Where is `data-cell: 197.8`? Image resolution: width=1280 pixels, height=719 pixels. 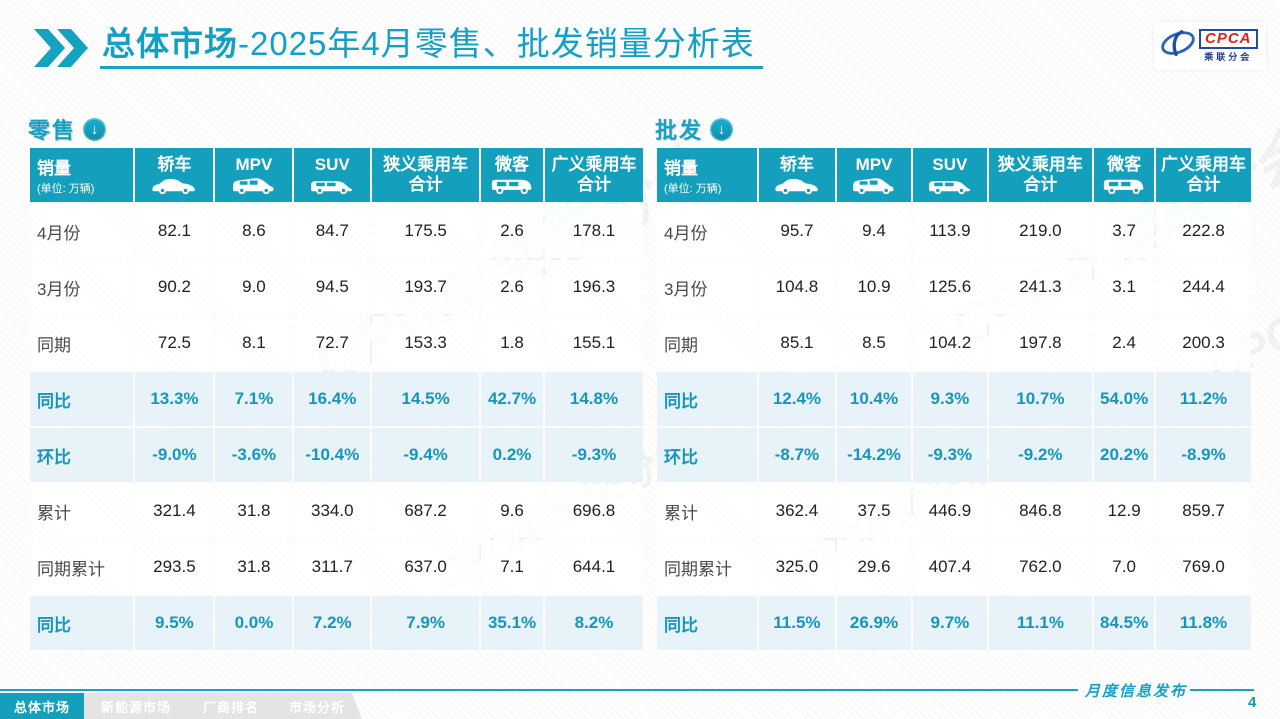 data-cell: 197.8 is located at coordinates (1040, 343).